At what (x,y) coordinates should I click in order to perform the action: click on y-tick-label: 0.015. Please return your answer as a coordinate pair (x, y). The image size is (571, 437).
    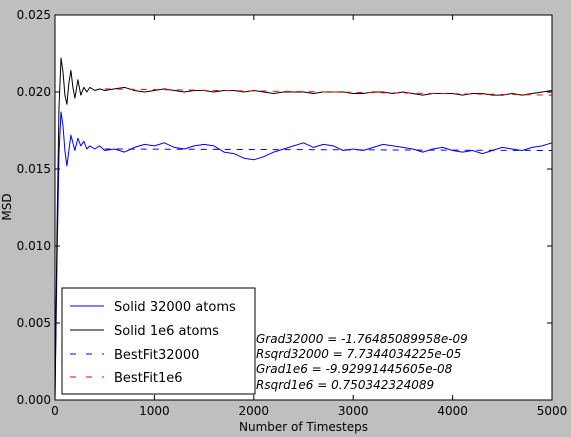
    Looking at the image, I should click on (34, 169).